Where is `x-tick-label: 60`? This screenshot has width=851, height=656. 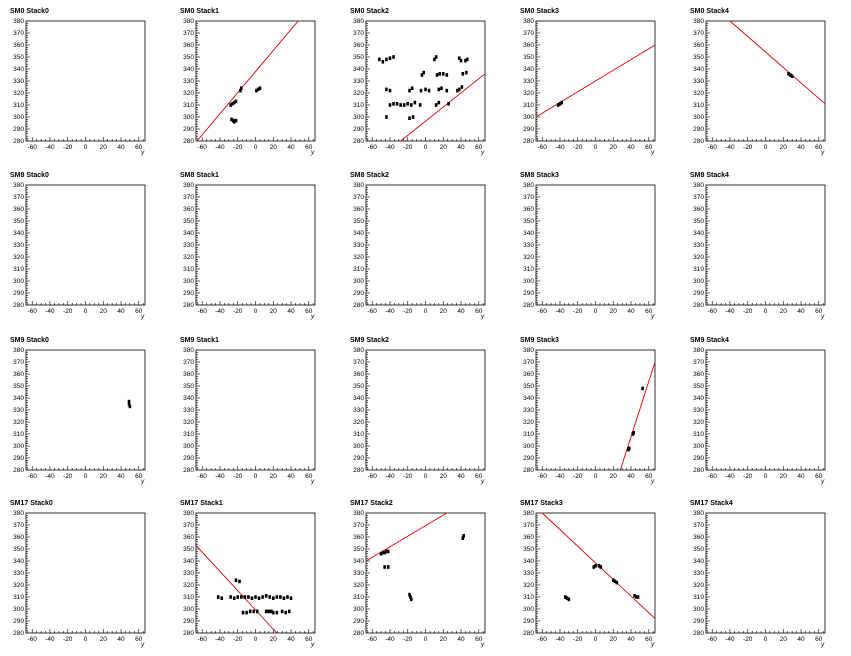
x-tick-label: 60 is located at coordinates (479, 311).